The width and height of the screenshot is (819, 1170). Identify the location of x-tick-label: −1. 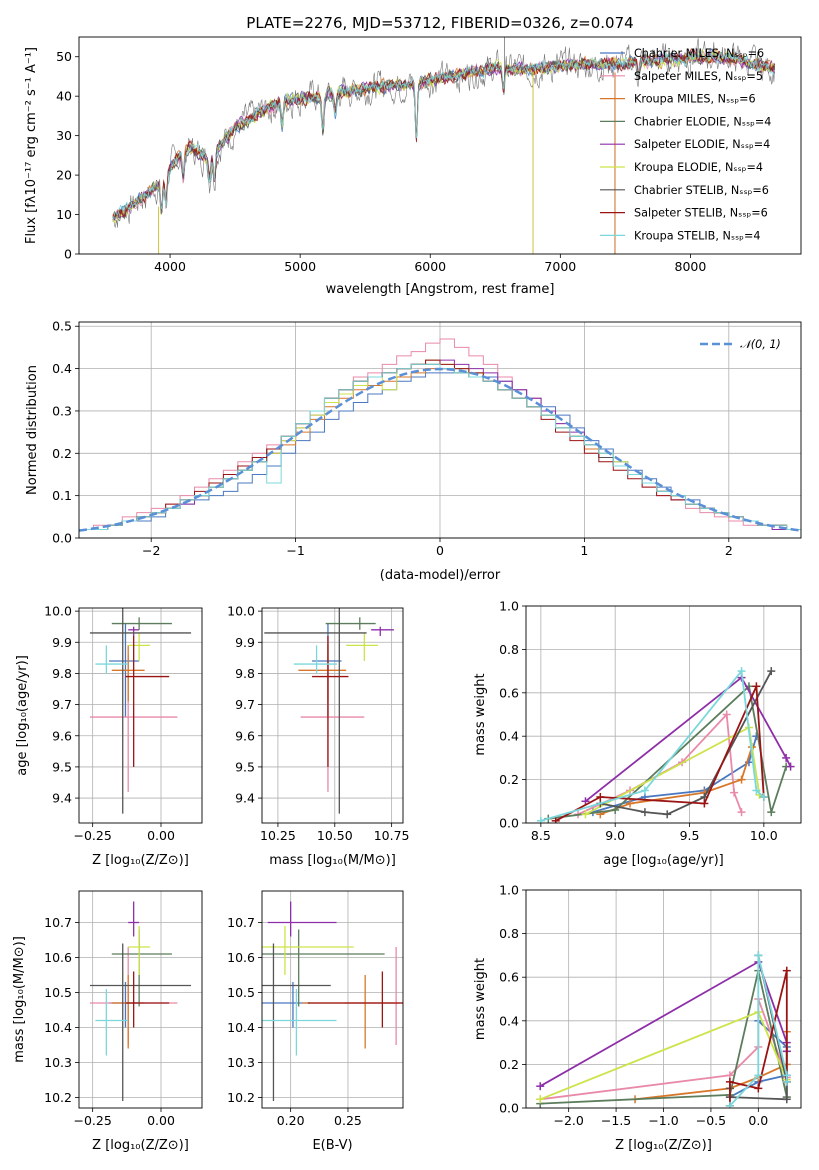
(295, 550).